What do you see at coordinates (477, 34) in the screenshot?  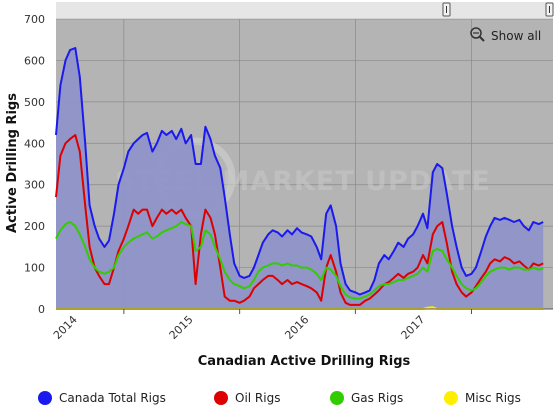 I see `zoom-out-icon` at bounding box center [477, 34].